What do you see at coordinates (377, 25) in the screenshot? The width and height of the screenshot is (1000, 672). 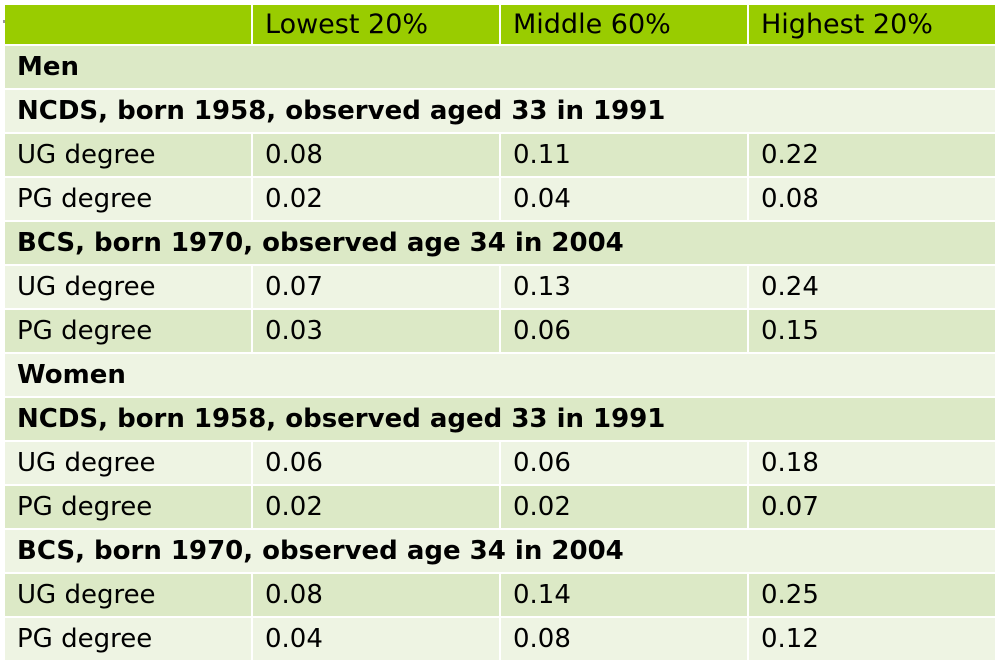 I see `header-cell-lowest: Lowest 20%` at bounding box center [377, 25].